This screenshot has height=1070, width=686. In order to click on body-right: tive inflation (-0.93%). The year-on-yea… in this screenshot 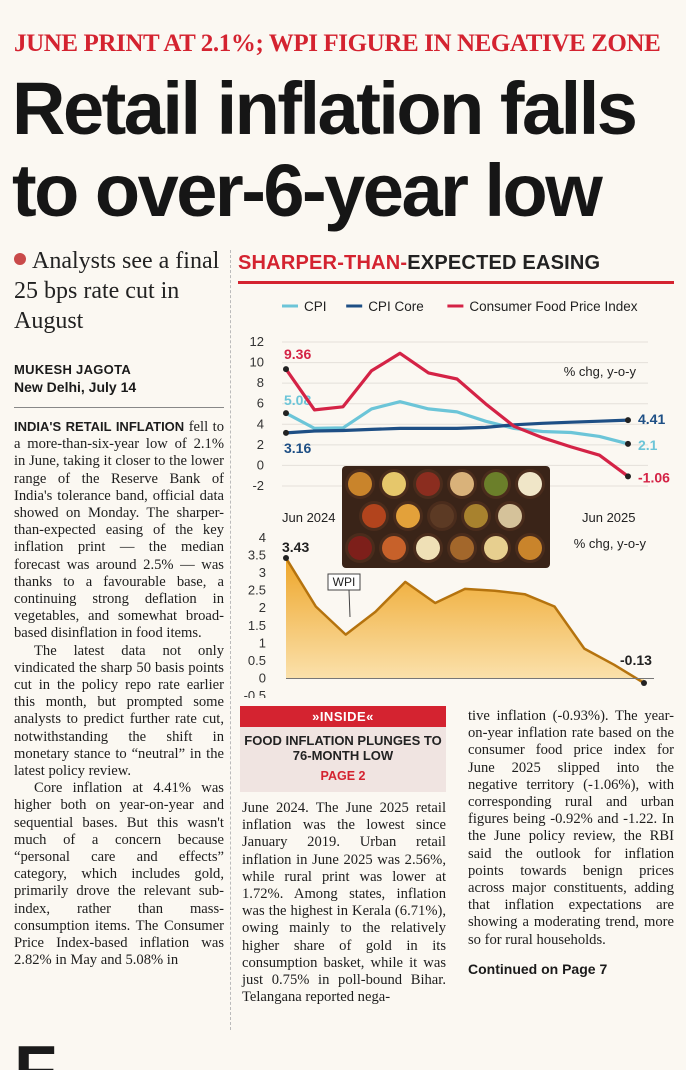, I will do `click(571, 828)`.